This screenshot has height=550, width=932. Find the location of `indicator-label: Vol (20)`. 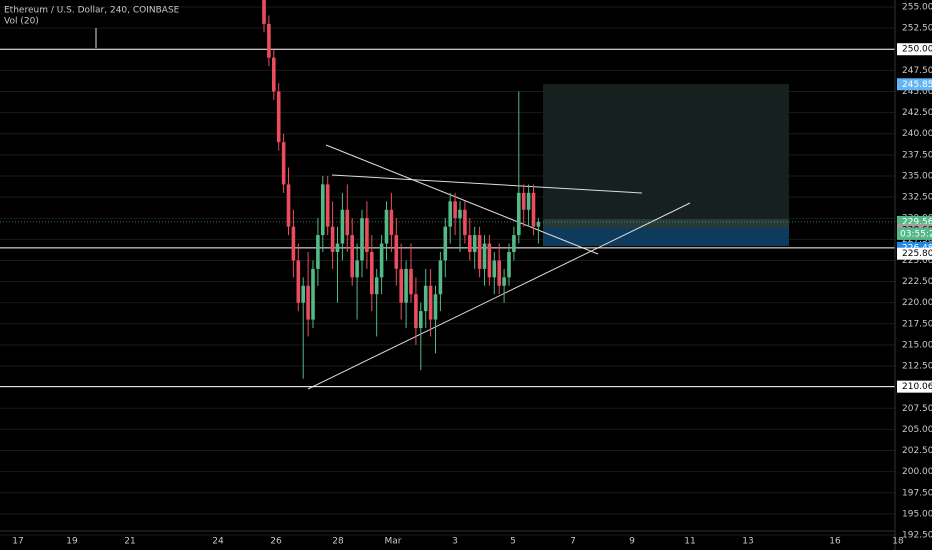

indicator-label: Vol (20) is located at coordinates (21, 22).